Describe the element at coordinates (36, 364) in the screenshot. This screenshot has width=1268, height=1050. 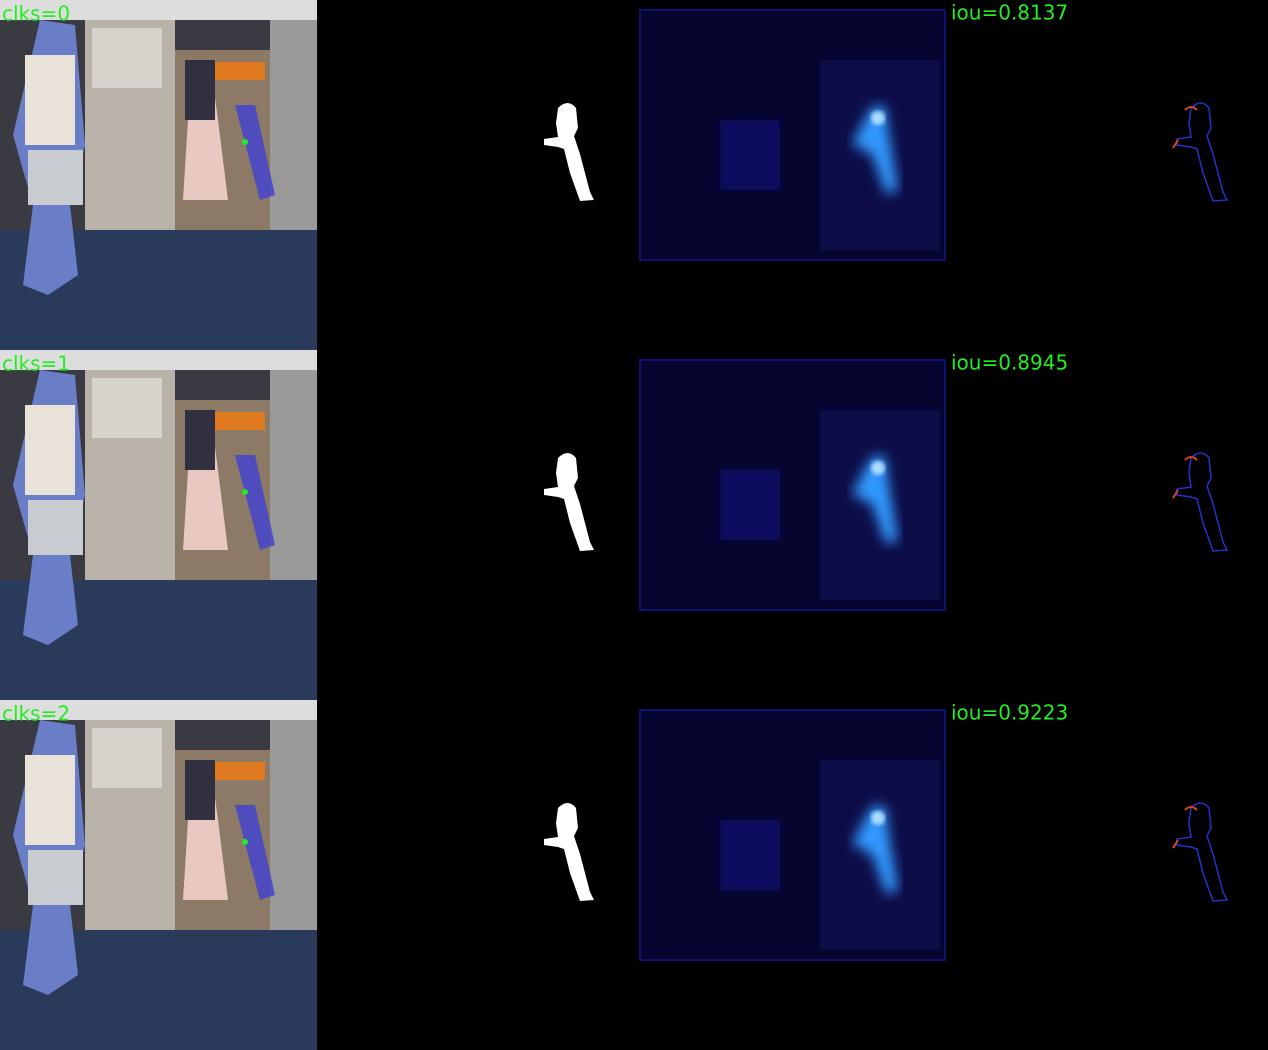
I see `click-count-label: clks=1` at that location.